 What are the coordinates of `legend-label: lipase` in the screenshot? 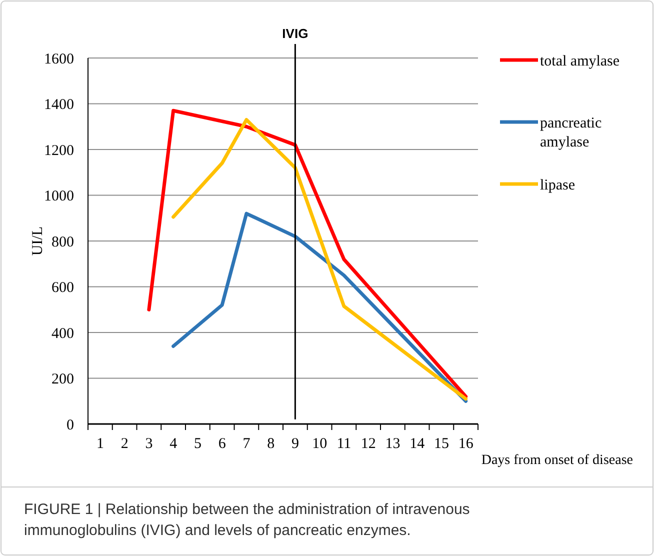 It's located at (558, 185).